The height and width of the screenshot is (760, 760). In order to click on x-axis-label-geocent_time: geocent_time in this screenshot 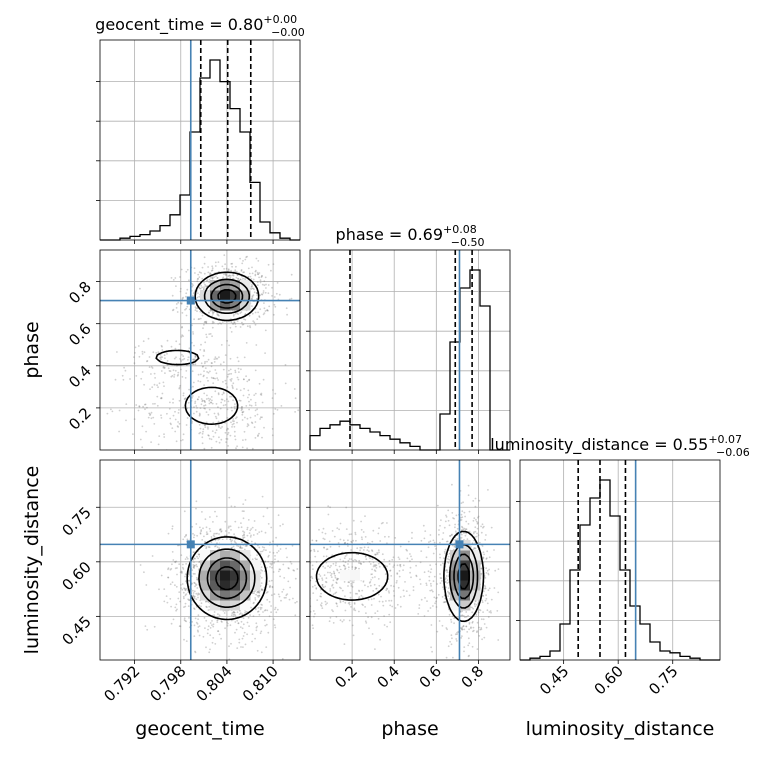, I will do `click(199, 729)`.